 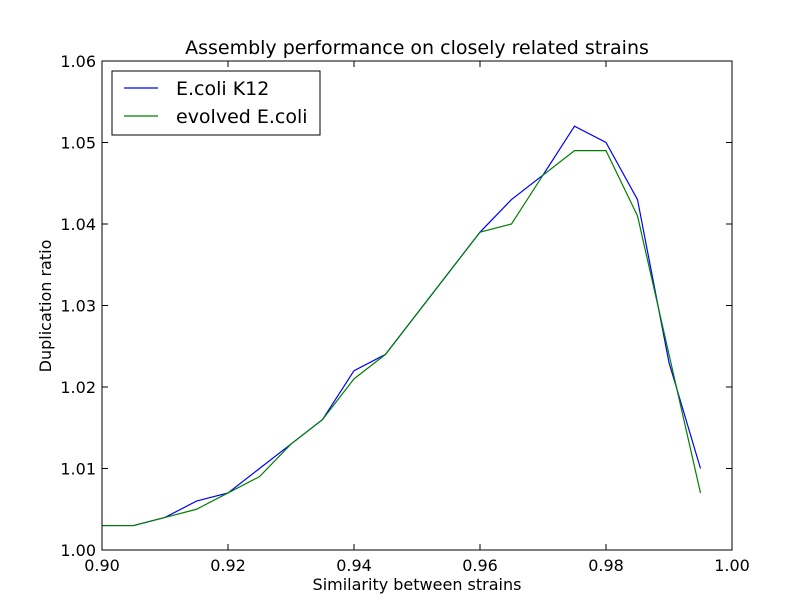 I want to click on y-tick-label: 1.06, so click(x=78, y=61).